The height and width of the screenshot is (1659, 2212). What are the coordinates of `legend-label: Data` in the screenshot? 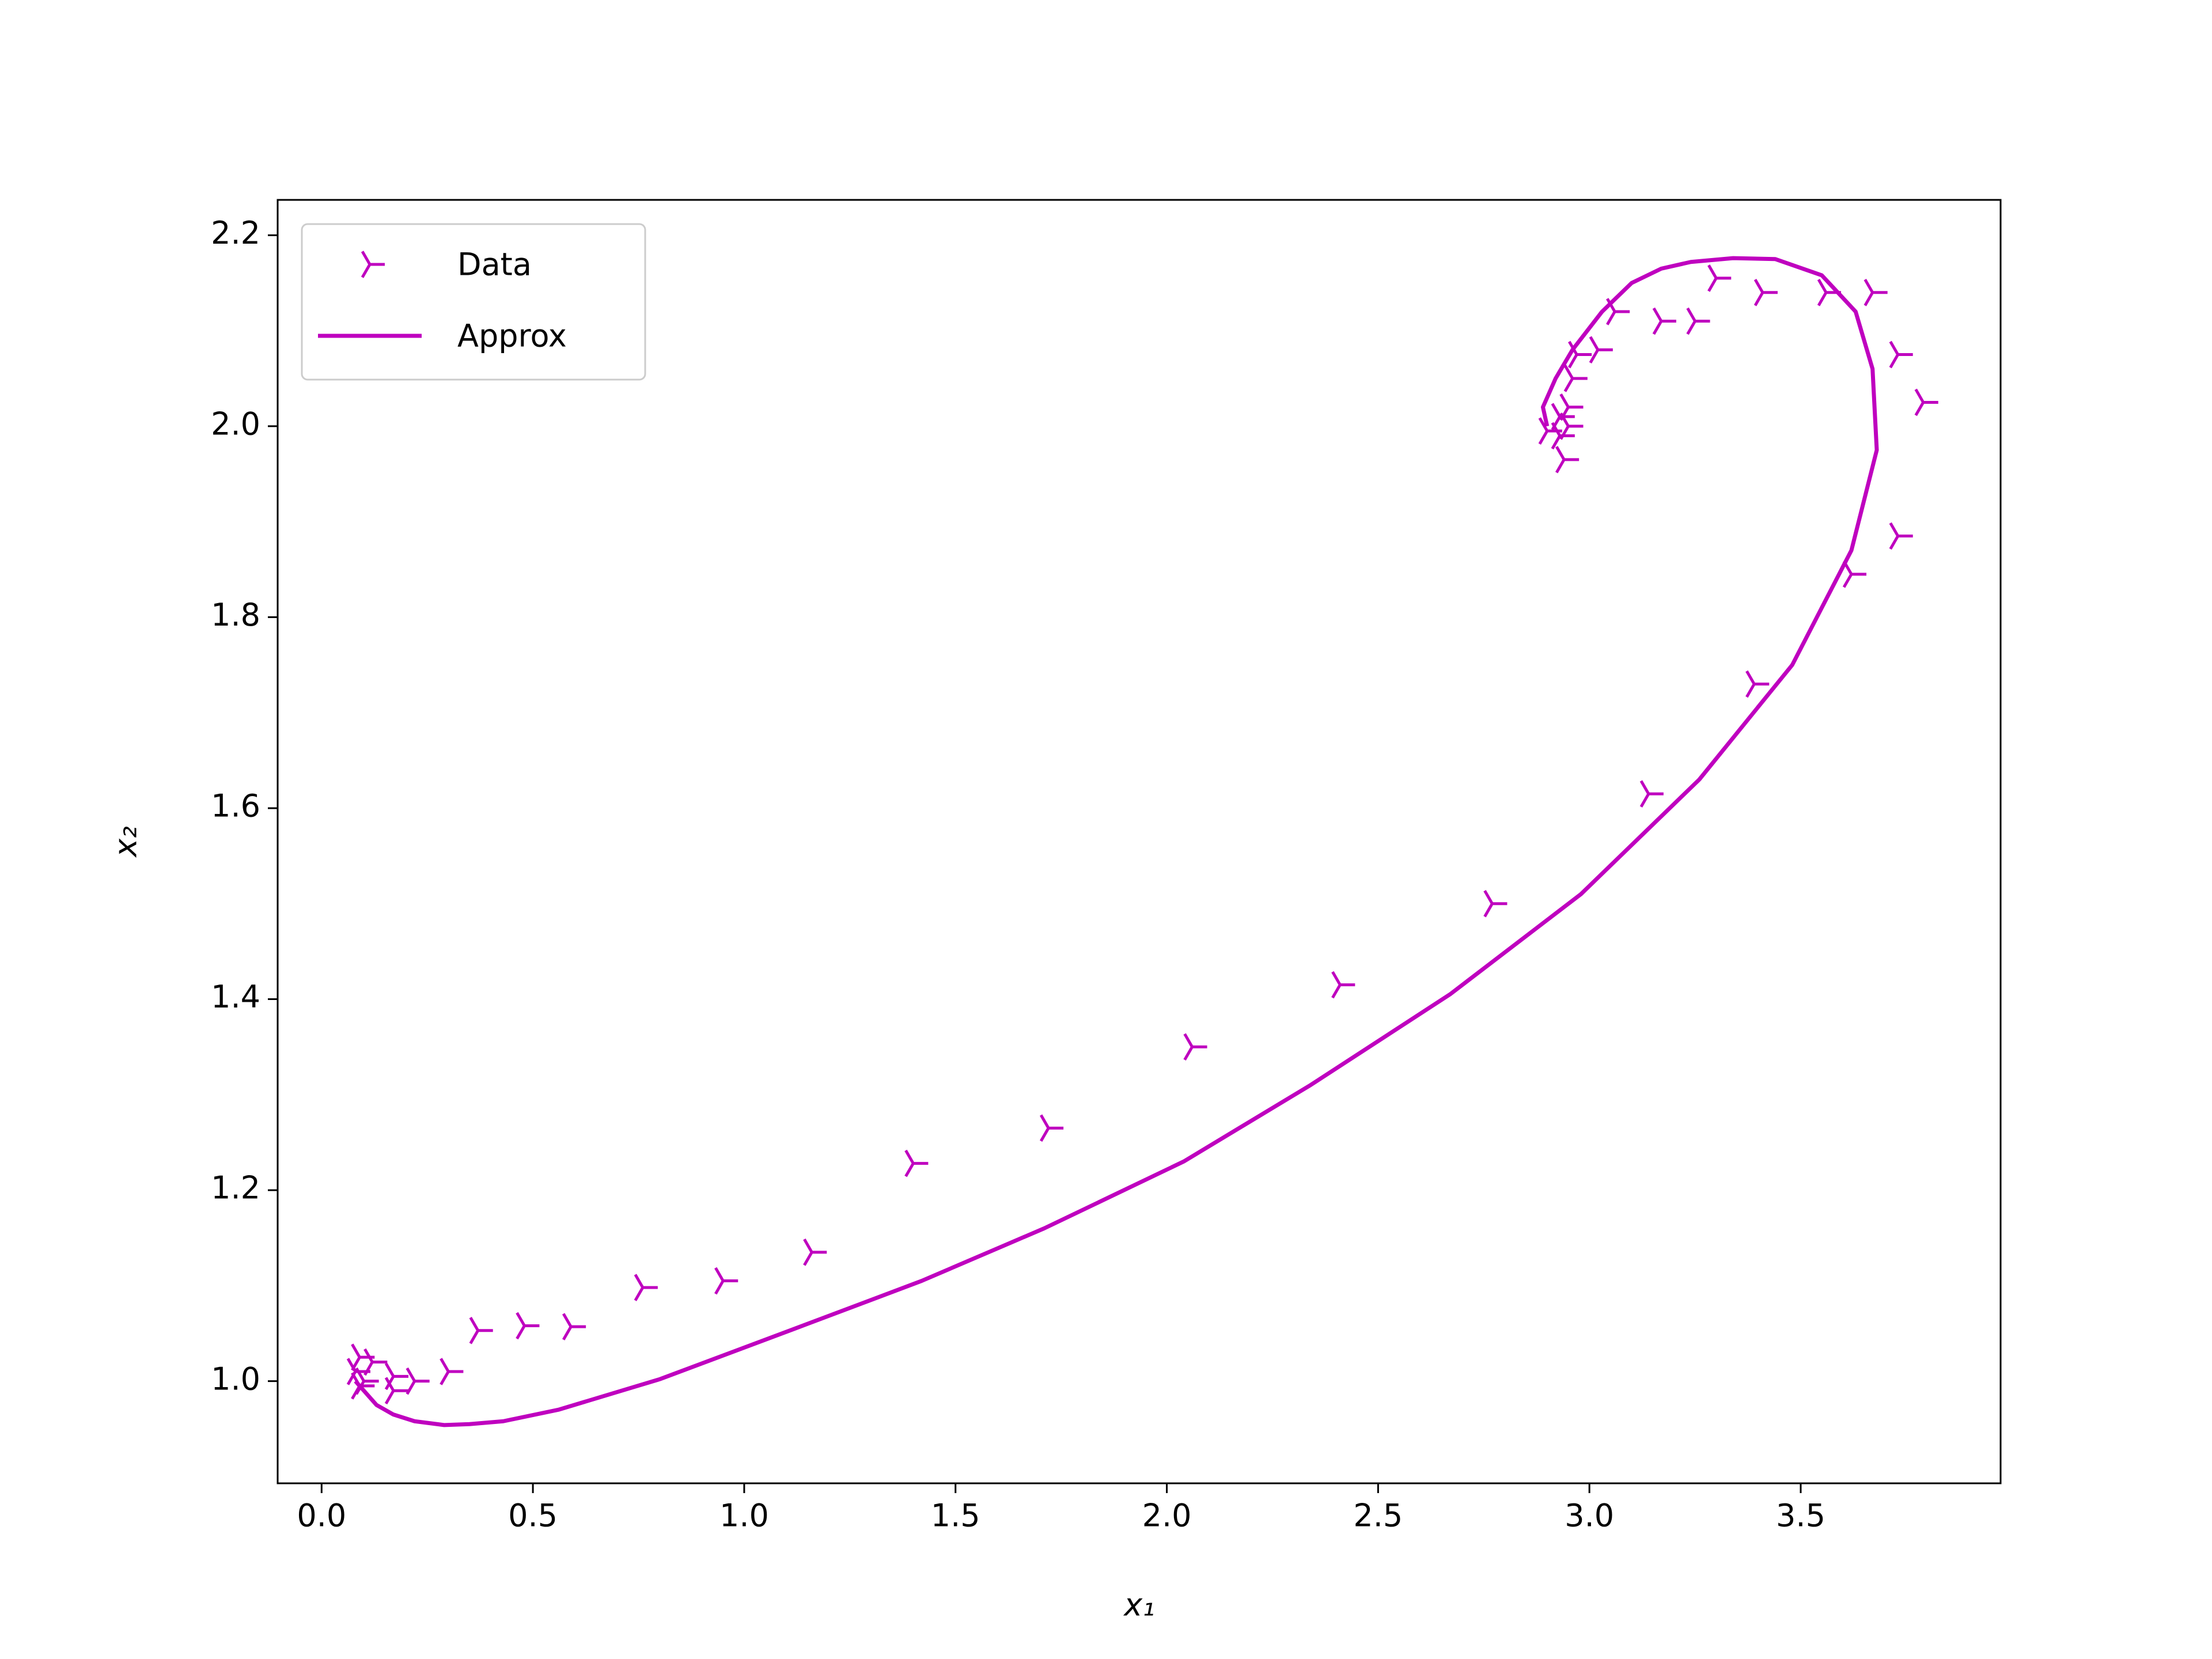 It's located at (494, 265).